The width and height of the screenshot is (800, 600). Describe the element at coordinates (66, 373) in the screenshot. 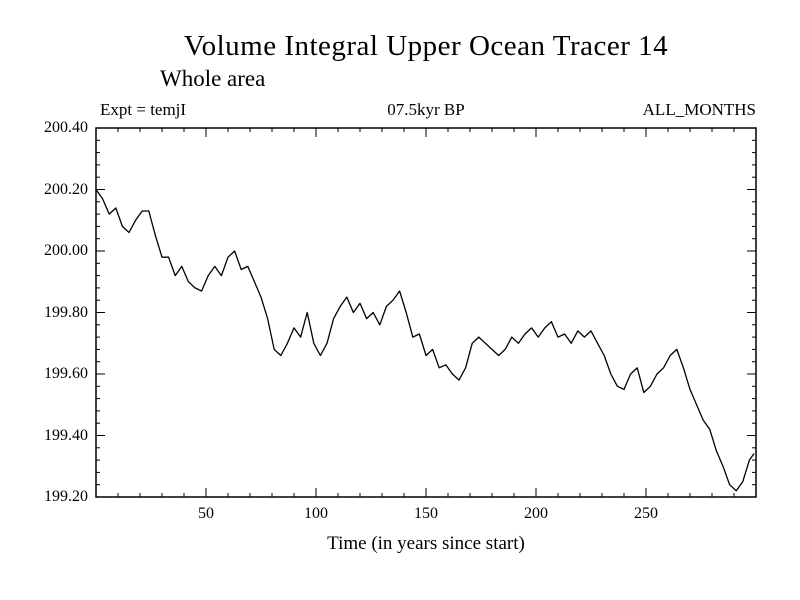

I see `y-tick-label: 199.60` at that location.